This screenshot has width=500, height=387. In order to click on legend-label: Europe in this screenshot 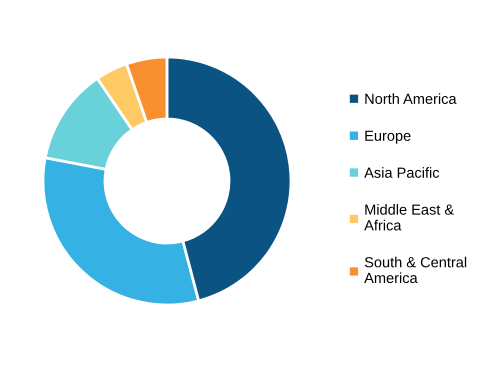, I will do `click(388, 137)`.